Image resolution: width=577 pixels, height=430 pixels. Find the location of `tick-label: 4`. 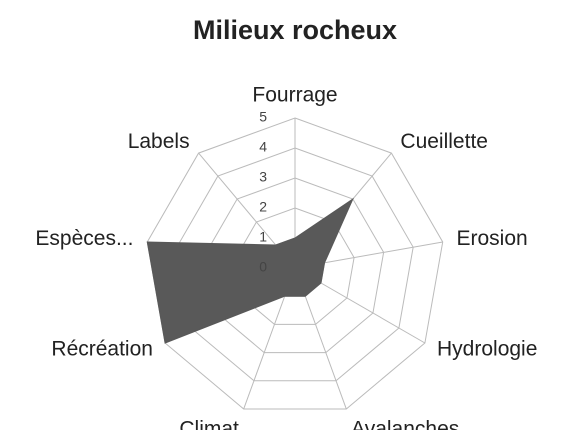

tick-label: 4 is located at coordinates (263, 147).